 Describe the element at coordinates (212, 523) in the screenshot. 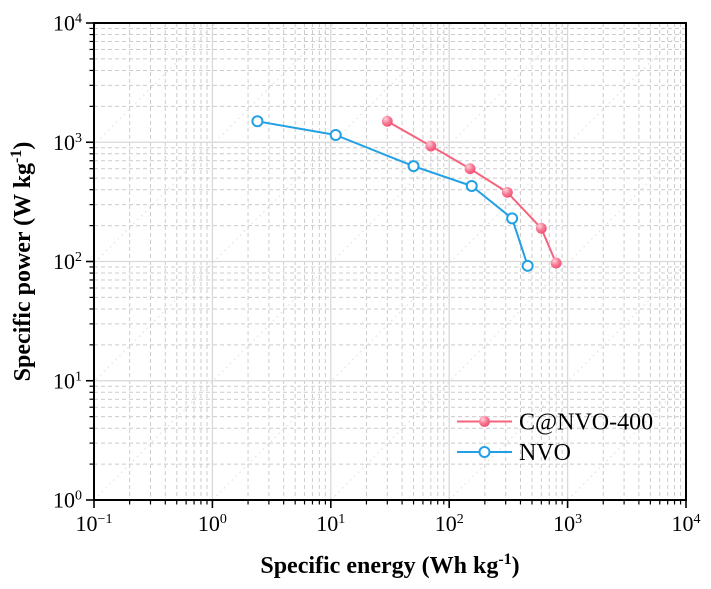

I see `x-tick-label: 10⁰` at that location.